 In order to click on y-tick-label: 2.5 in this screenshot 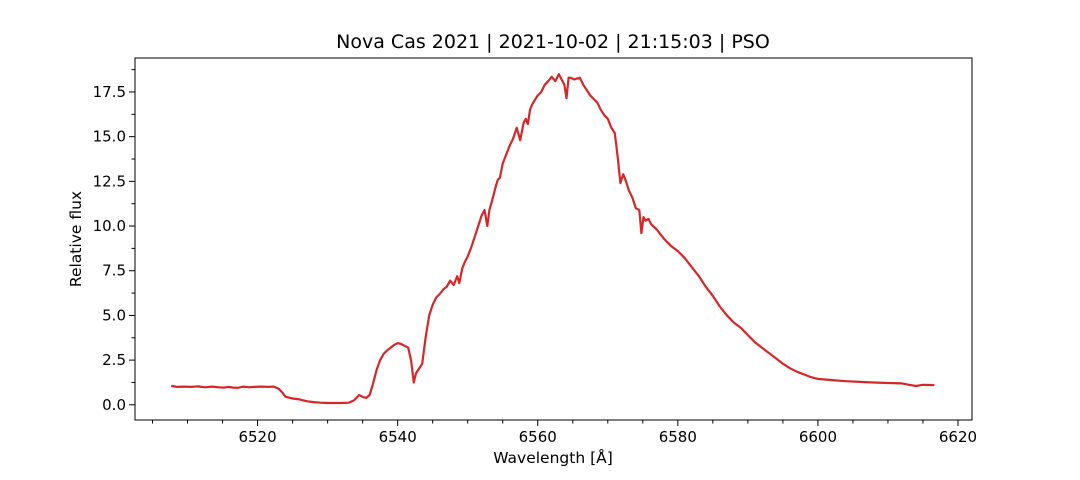, I will do `click(114, 360)`.